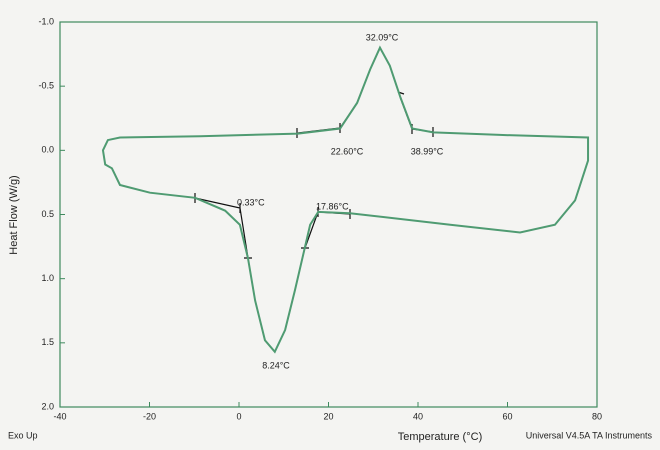 The image size is (660, 450). Describe the element at coordinates (23, 435) in the screenshot. I see `corner-note: Exo Up` at that location.